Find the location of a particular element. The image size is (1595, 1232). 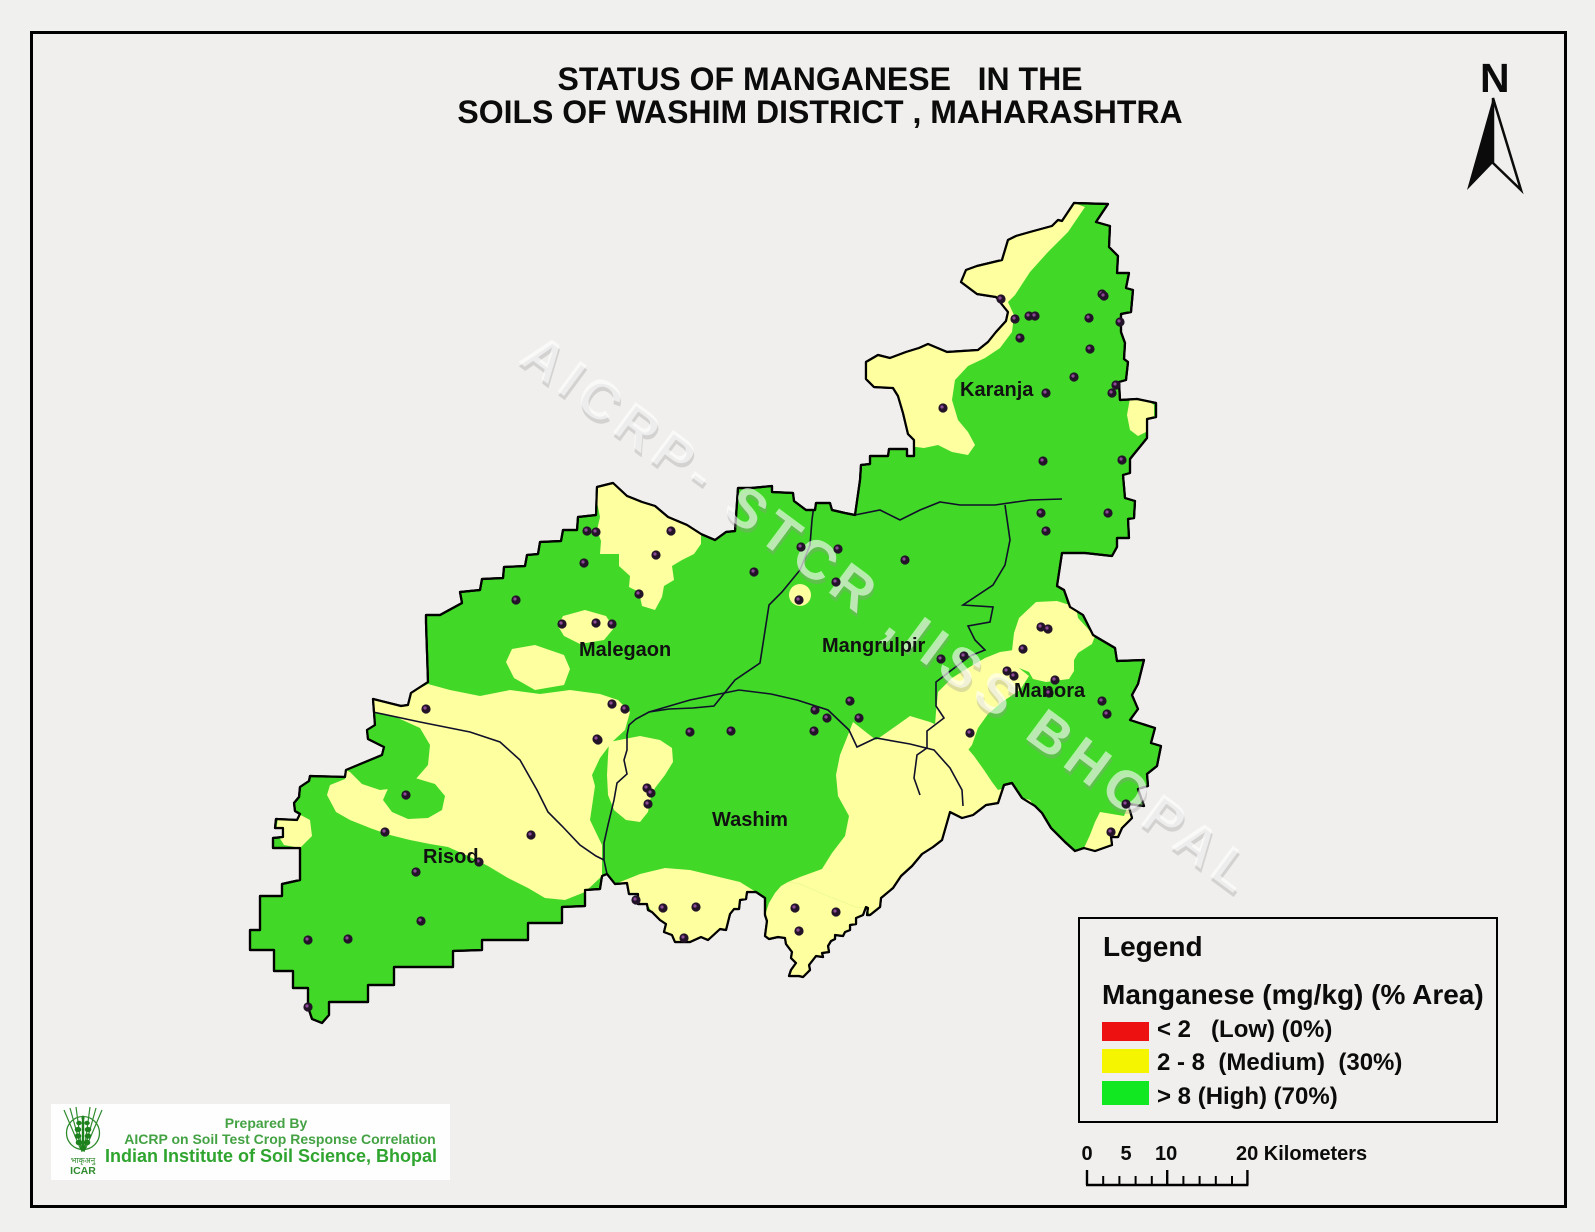

svg-text: N is located at coordinates (1495, 78).